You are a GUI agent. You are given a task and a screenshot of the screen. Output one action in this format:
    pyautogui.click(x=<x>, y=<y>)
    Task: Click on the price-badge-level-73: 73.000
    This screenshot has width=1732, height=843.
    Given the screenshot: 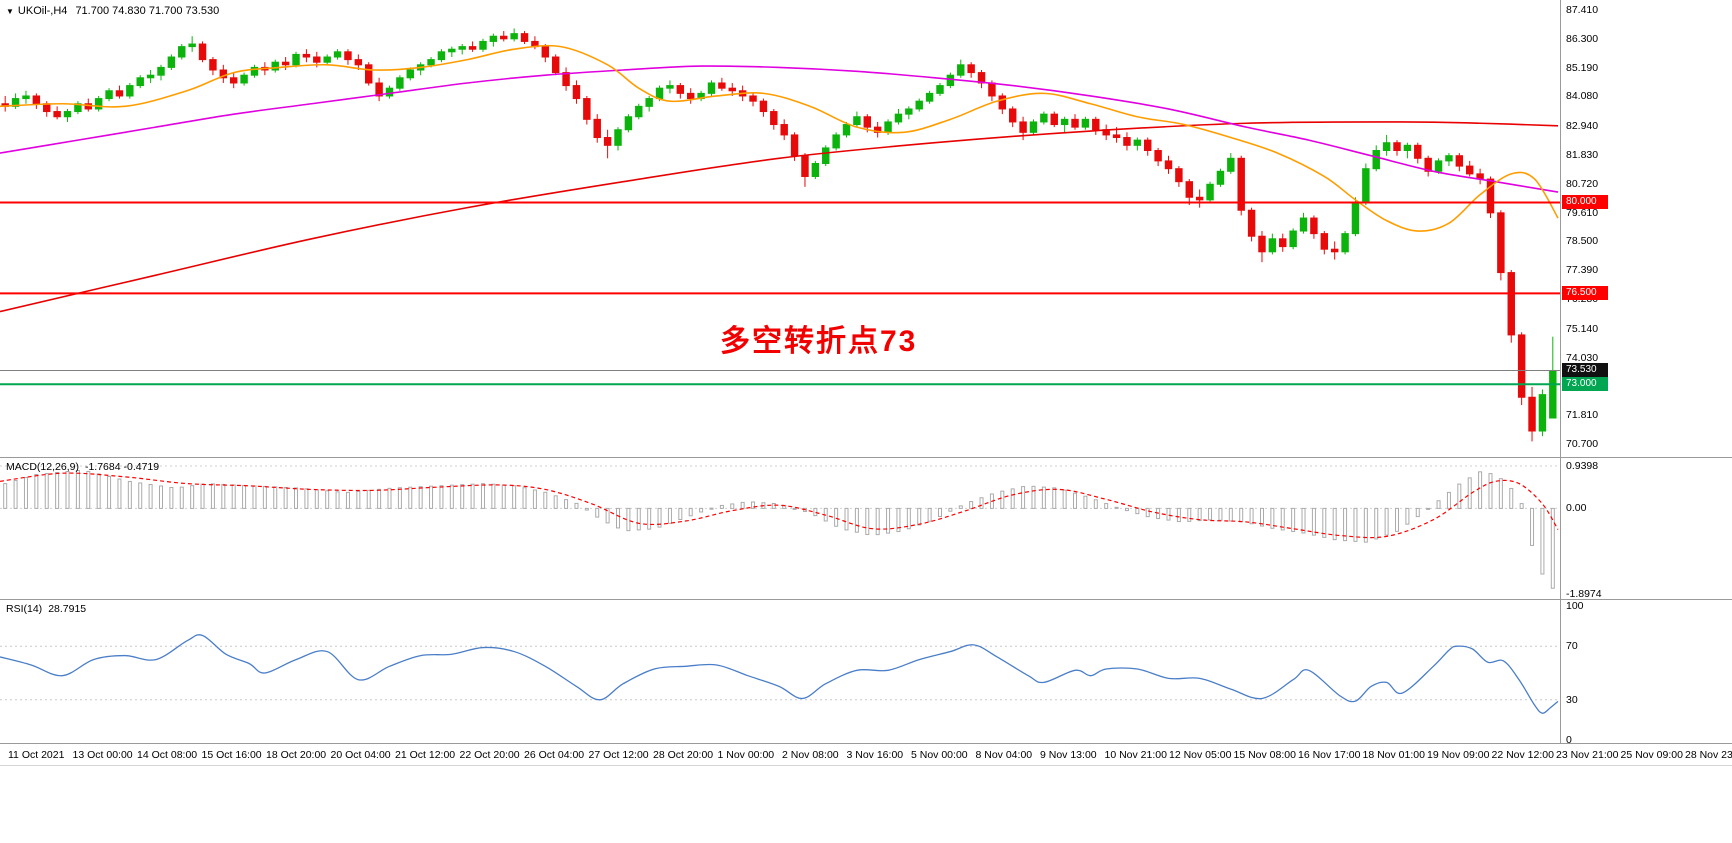 What is the action you would take?
    pyautogui.click(x=1585, y=383)
    